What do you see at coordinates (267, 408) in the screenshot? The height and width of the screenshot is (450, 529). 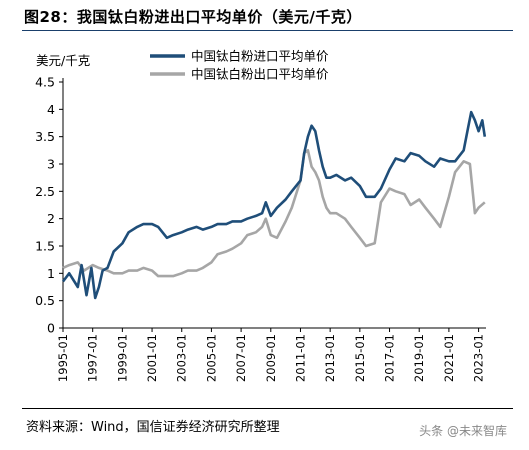 I see `bottom-rule` at bounding box center [267, 408].